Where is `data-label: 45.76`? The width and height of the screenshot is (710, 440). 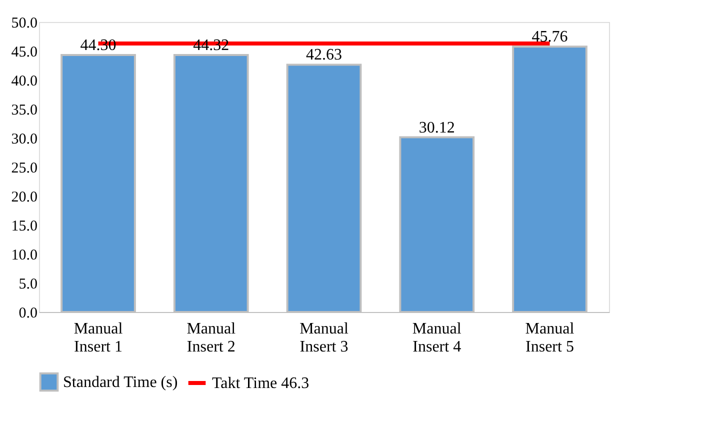 data-label: 45.76 is located at coordinates (550, 37).